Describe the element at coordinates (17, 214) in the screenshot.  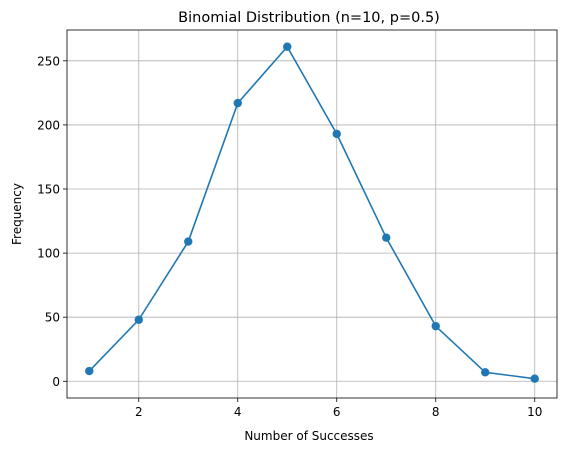
I see `y-axis-label: Frequency` at that location.